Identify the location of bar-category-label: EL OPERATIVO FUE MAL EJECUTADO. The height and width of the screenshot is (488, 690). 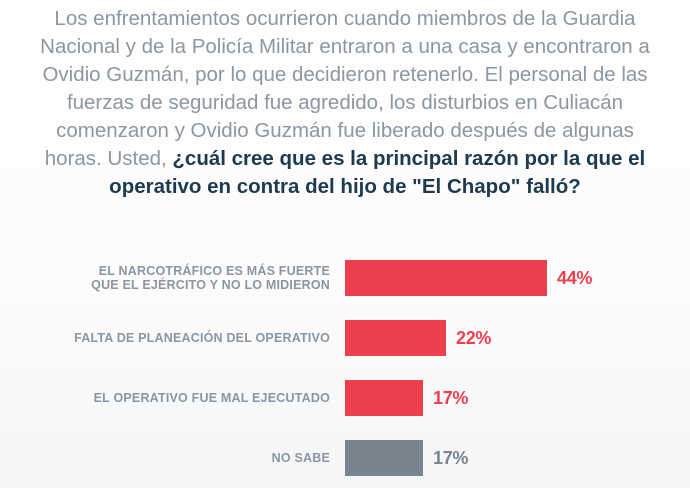
(165, 398).